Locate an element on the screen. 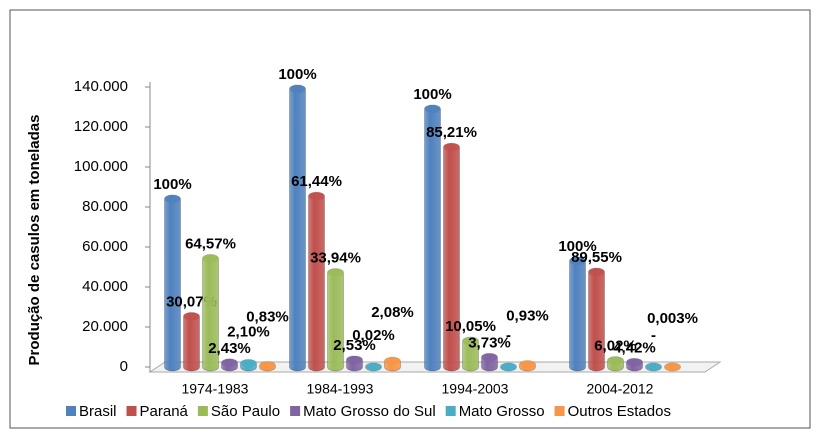 The width and height of the screenshot is (818, 436). value-label: 61,44% is located at coordinates (316, 181).